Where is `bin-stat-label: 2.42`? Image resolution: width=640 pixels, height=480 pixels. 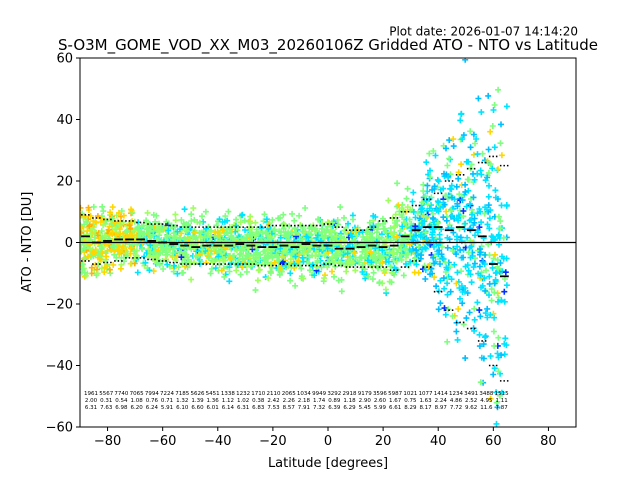
bin-stat-label: 2.42 is located at coordinates (273, 401).